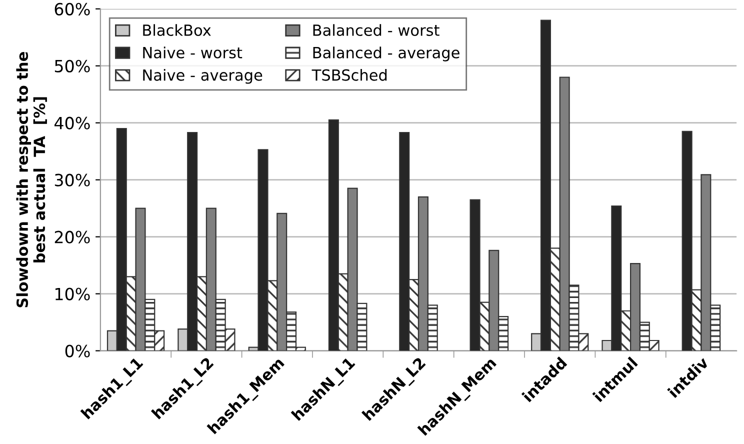 The height and width of the screenshot is (444, 744). Describe the element at coordinates (202, 76) in the screenshot. I see `legend-label: Naive - average` at that location.